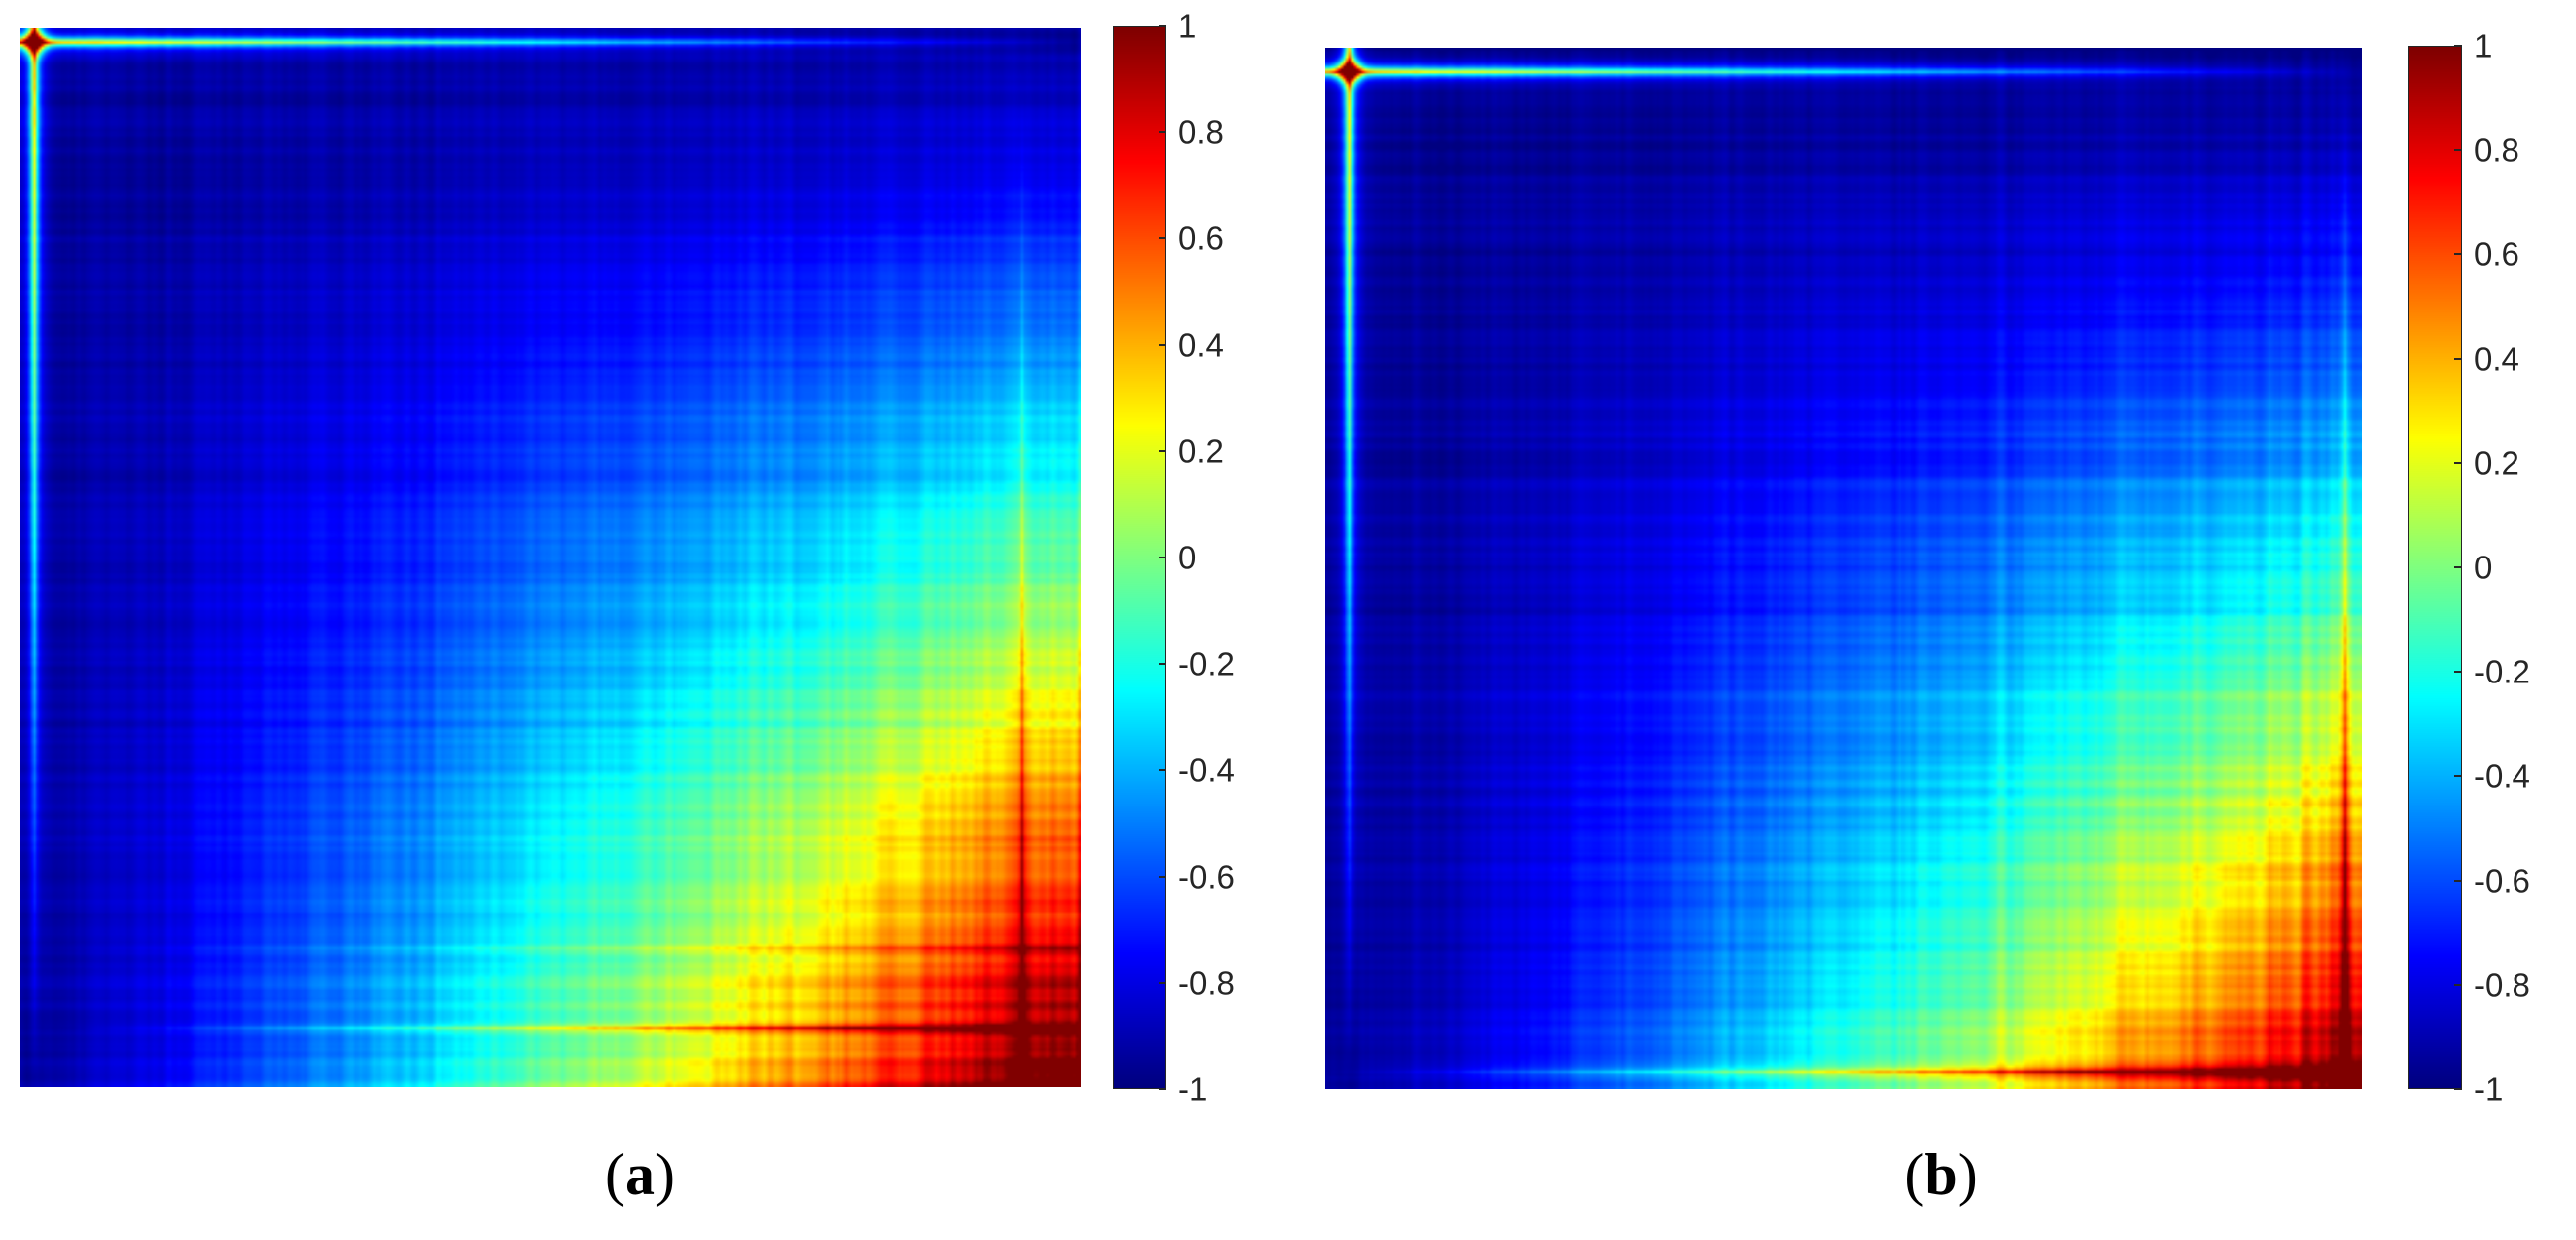  Describe the element at coordinates (615, 1174) in the screenshot. I see `caption-a-open: (` at that location.